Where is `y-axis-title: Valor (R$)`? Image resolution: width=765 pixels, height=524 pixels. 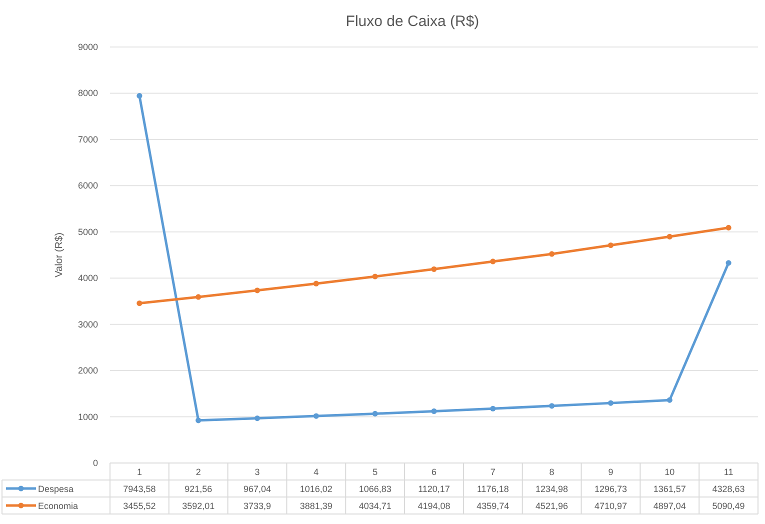
y-axis-title: Valor (R$) is located at coordinates (59, 255).